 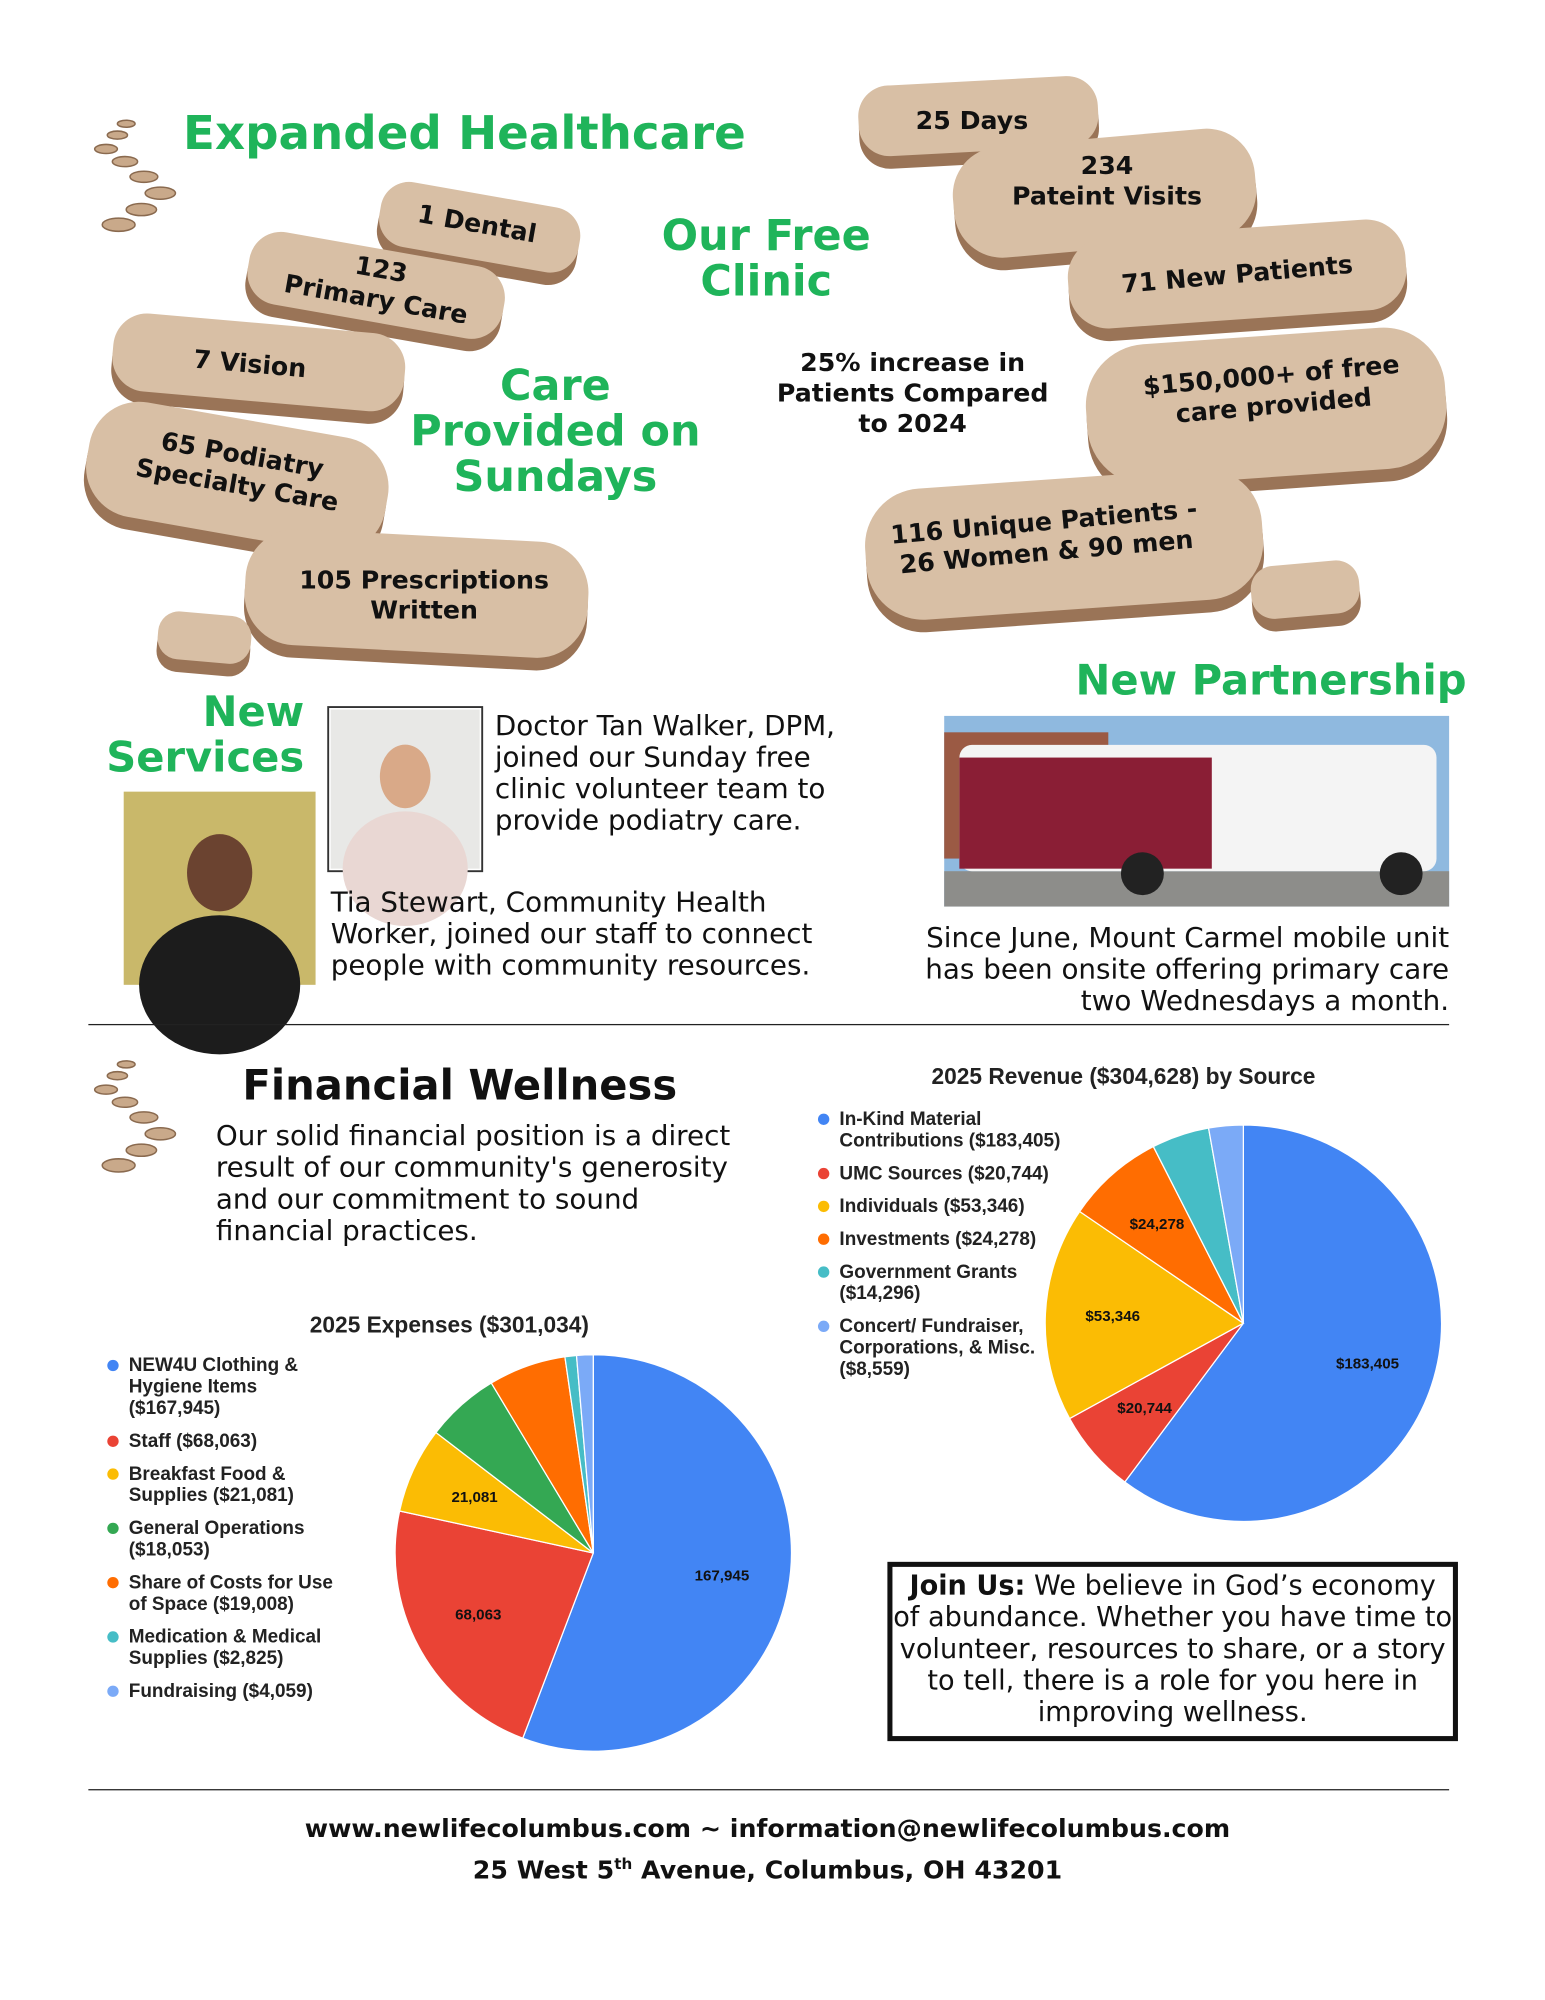 What do you see at coordinates (913, 362) in the screenshot?
I see `line: 25% increase in` at bounding box center [913, 362].